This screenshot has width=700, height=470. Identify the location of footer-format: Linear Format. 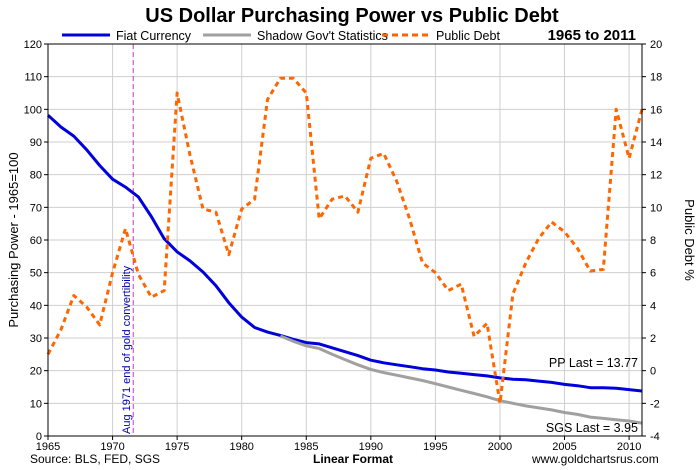
(353, 459).